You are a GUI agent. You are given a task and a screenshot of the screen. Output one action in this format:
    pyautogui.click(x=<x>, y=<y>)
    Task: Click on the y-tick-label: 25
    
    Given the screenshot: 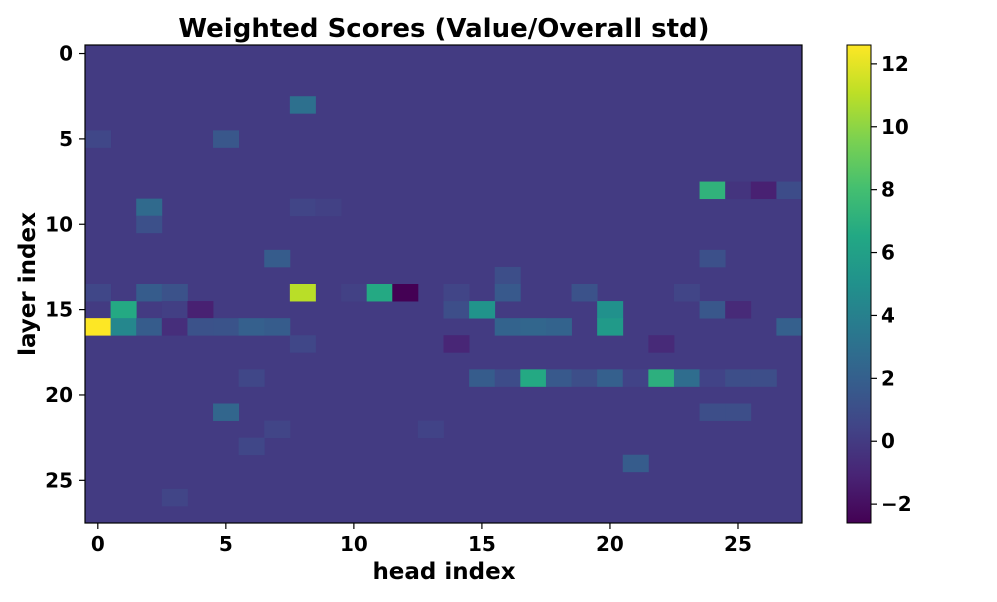 What is the action you would take?
    pyautogui.click(x=59, y=480)
    